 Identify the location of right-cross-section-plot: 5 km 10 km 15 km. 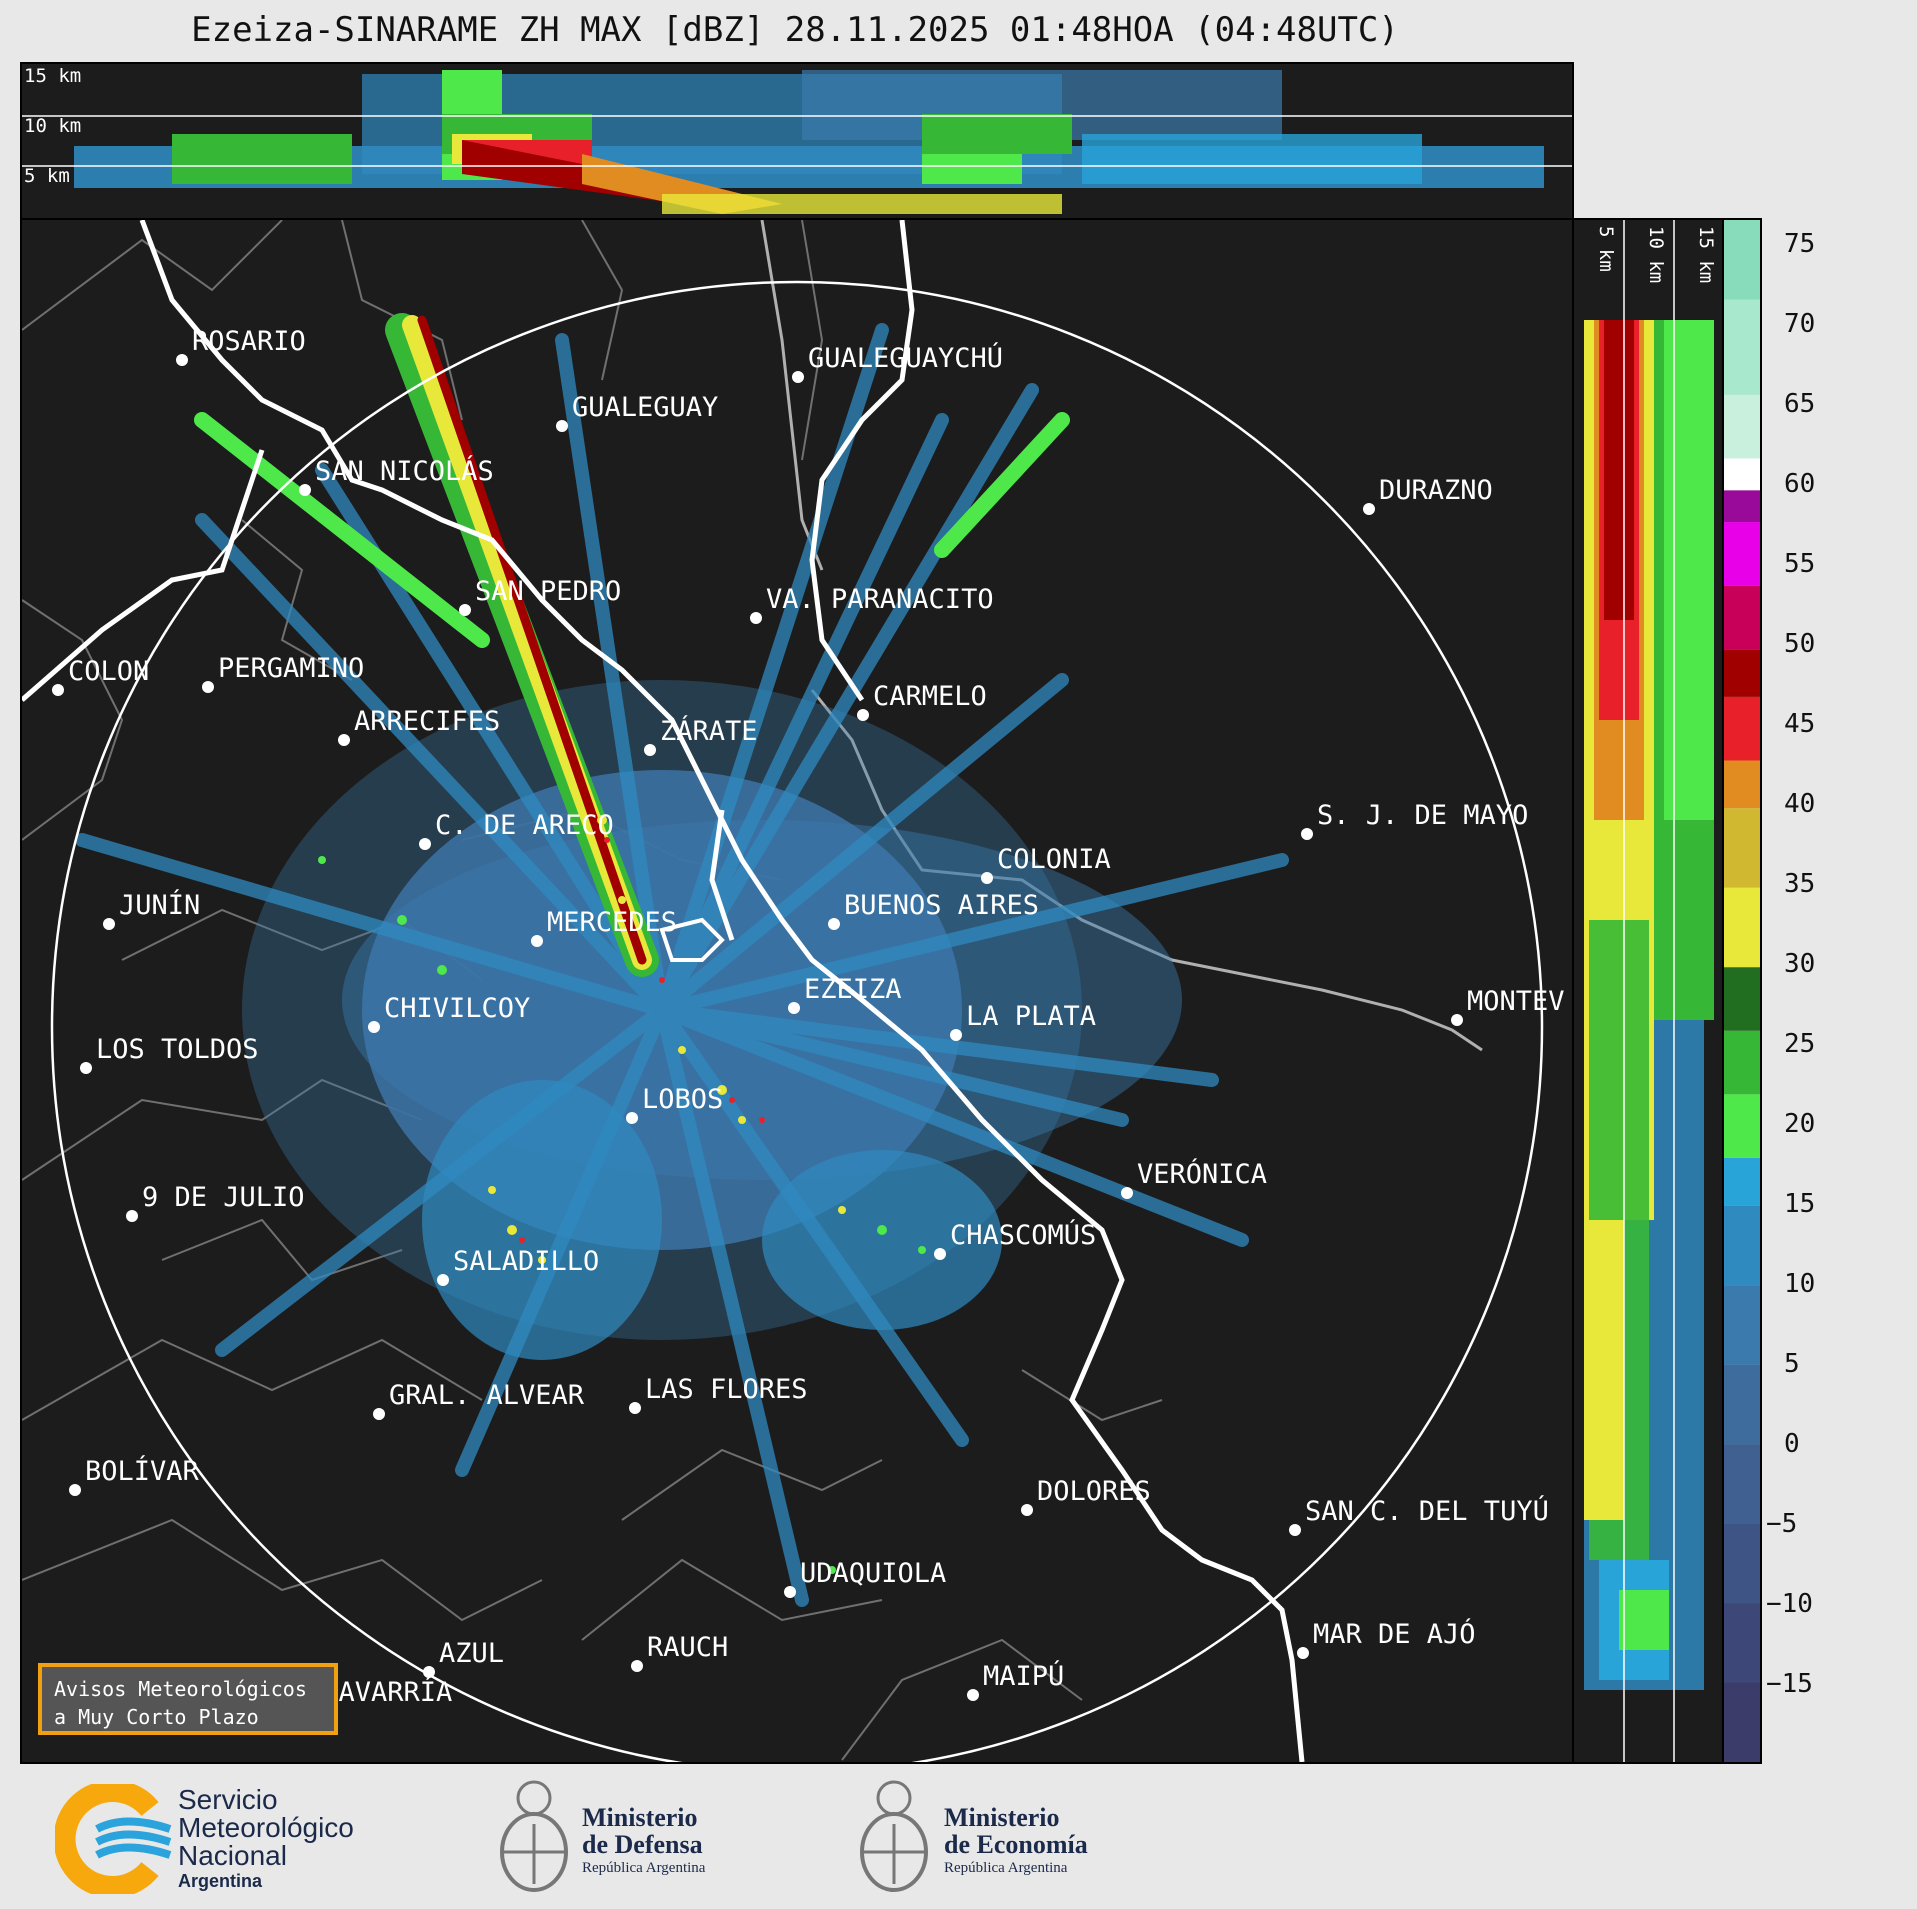
(1650, 991).